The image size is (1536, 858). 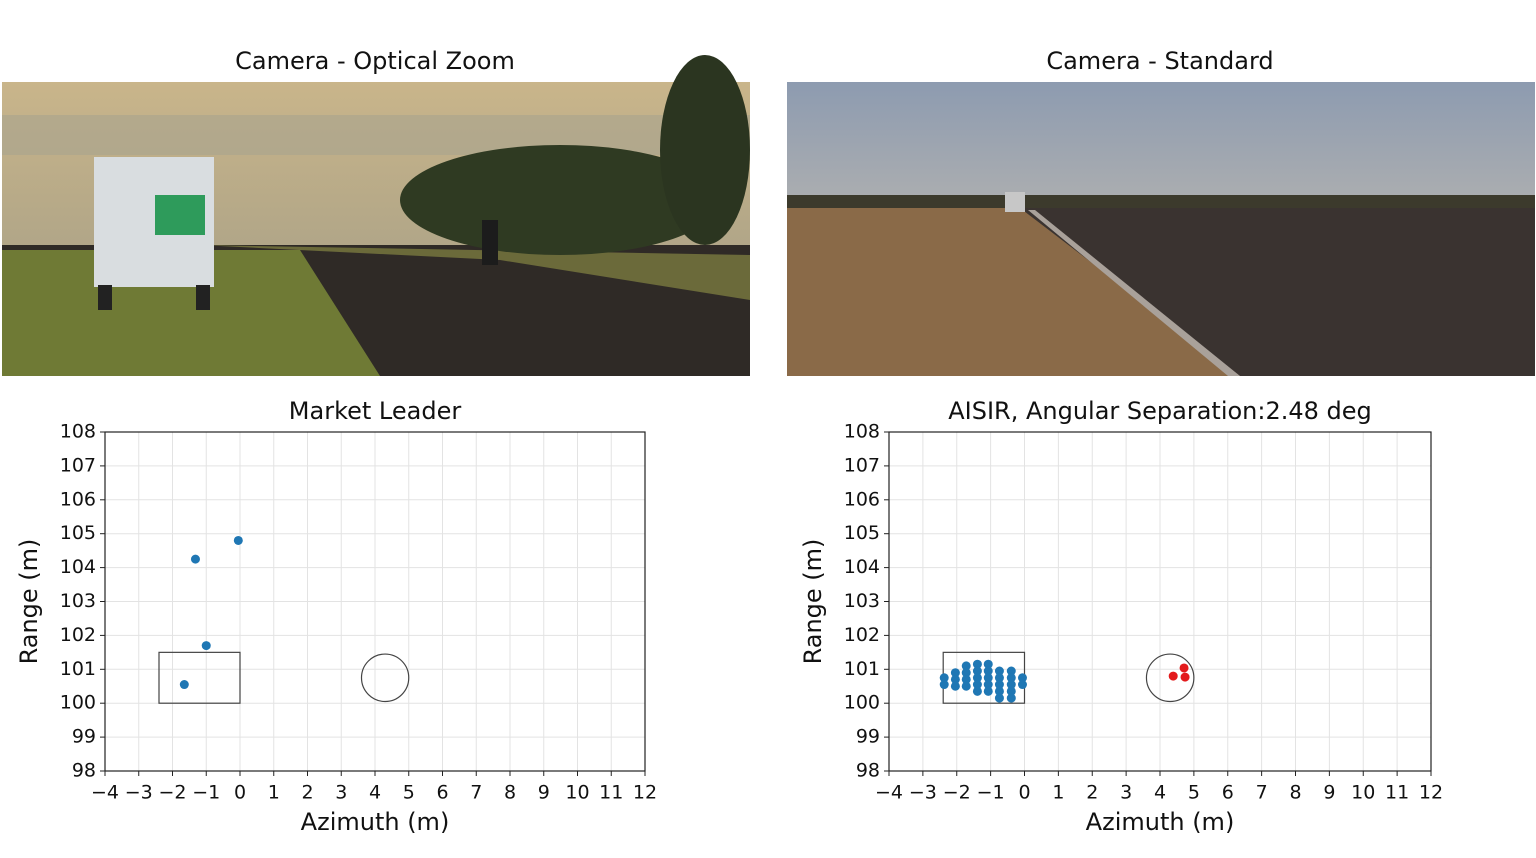 What do you see at coordinates (1160, 411) in the screenshot?
I see `chart-title: AISIR, Angular Separation:2.48 deg` at bounding box center [1160, 411].